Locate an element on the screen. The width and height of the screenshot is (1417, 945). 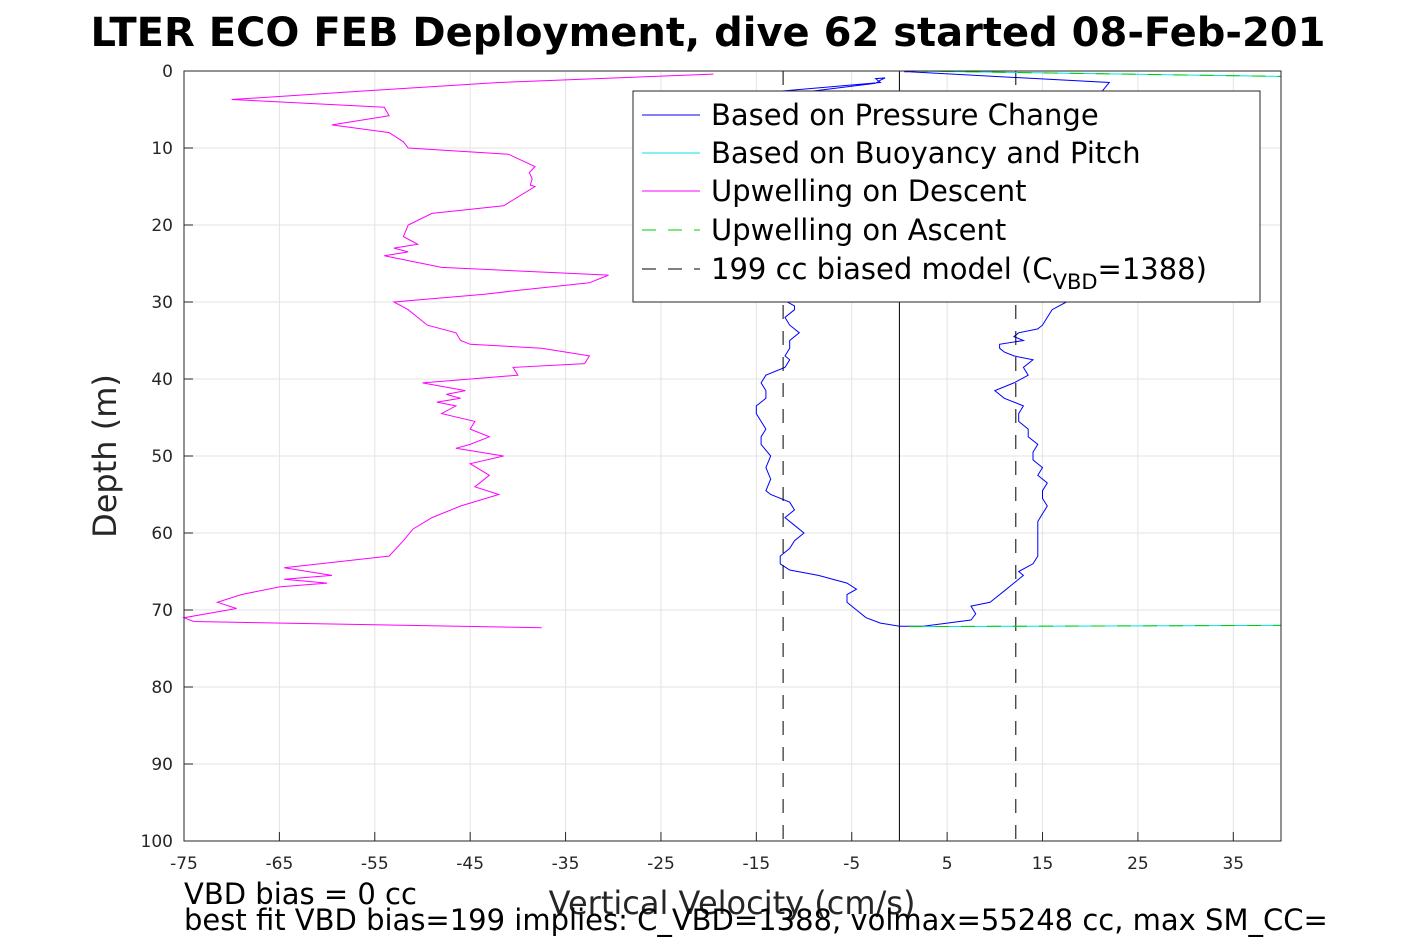
series-line-upasc2 is located at coordinates (1095, 626).